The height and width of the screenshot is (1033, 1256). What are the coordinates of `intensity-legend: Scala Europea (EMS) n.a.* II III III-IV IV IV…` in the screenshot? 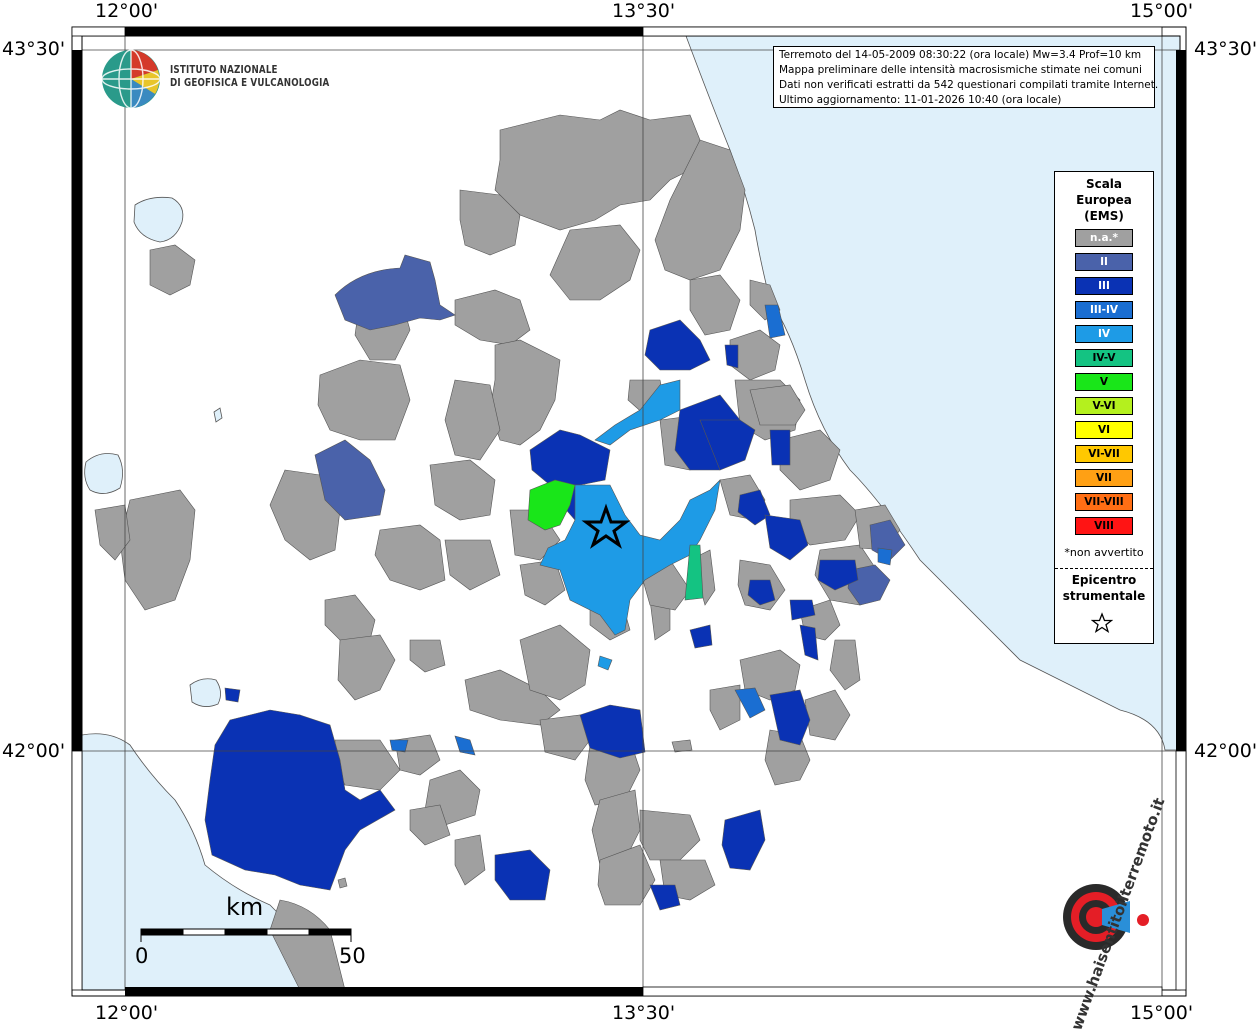 It's located at (1104, 407).